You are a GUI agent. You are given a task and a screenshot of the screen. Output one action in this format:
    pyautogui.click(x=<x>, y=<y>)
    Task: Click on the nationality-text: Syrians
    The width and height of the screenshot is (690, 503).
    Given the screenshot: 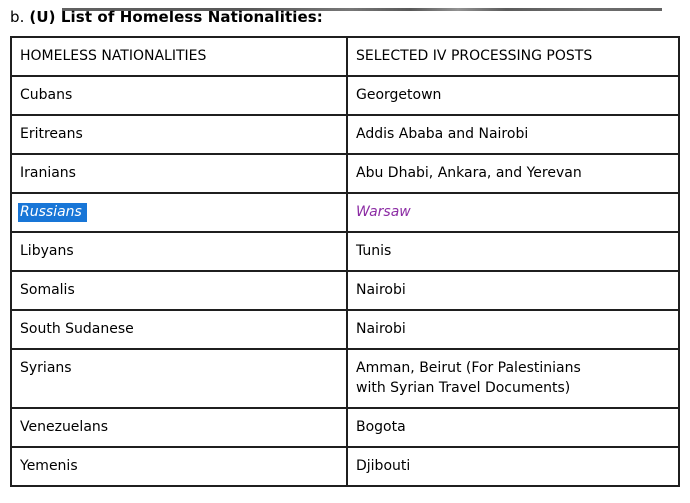 What is the action you would take?
    pyautogui.click(x=46, y=368)
    